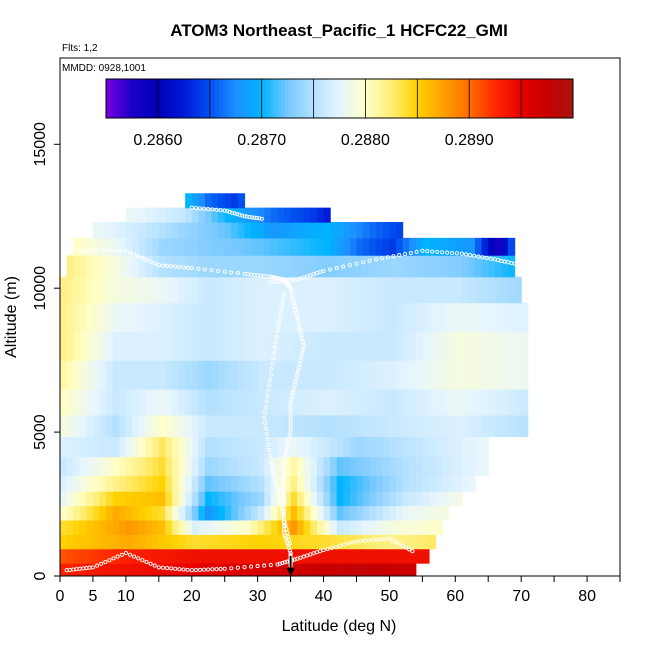 Image resolution: width=650 pixels, height=650 pixels. I want to click on x-tick-label: 40, so click(324, 596).